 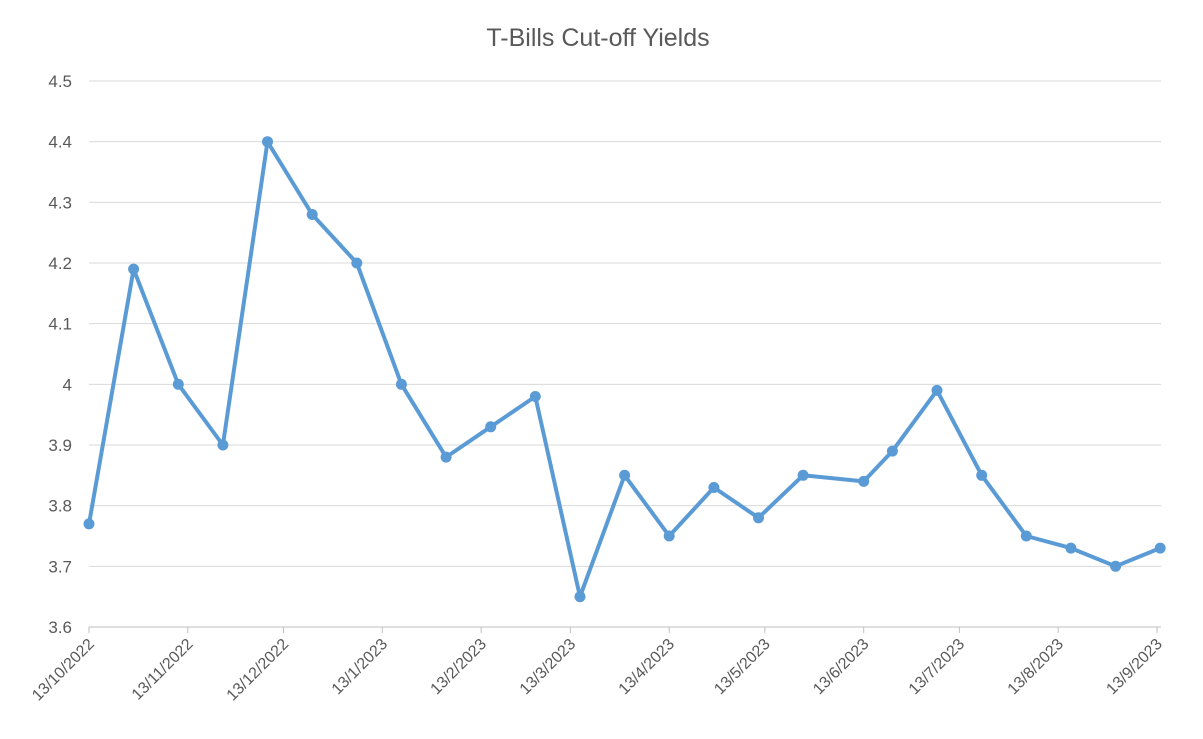 I want to click on x-tick-label: 13/12/2022, so click(x=258, y=670).